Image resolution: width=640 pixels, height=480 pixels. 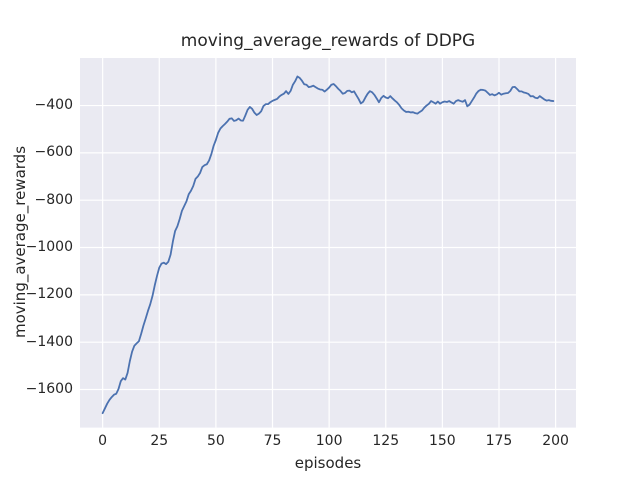 What do you see at coordinates (49, 294) in the screenshot?
I see `y-tick-label: −1200` at bounding box center [49, 294].